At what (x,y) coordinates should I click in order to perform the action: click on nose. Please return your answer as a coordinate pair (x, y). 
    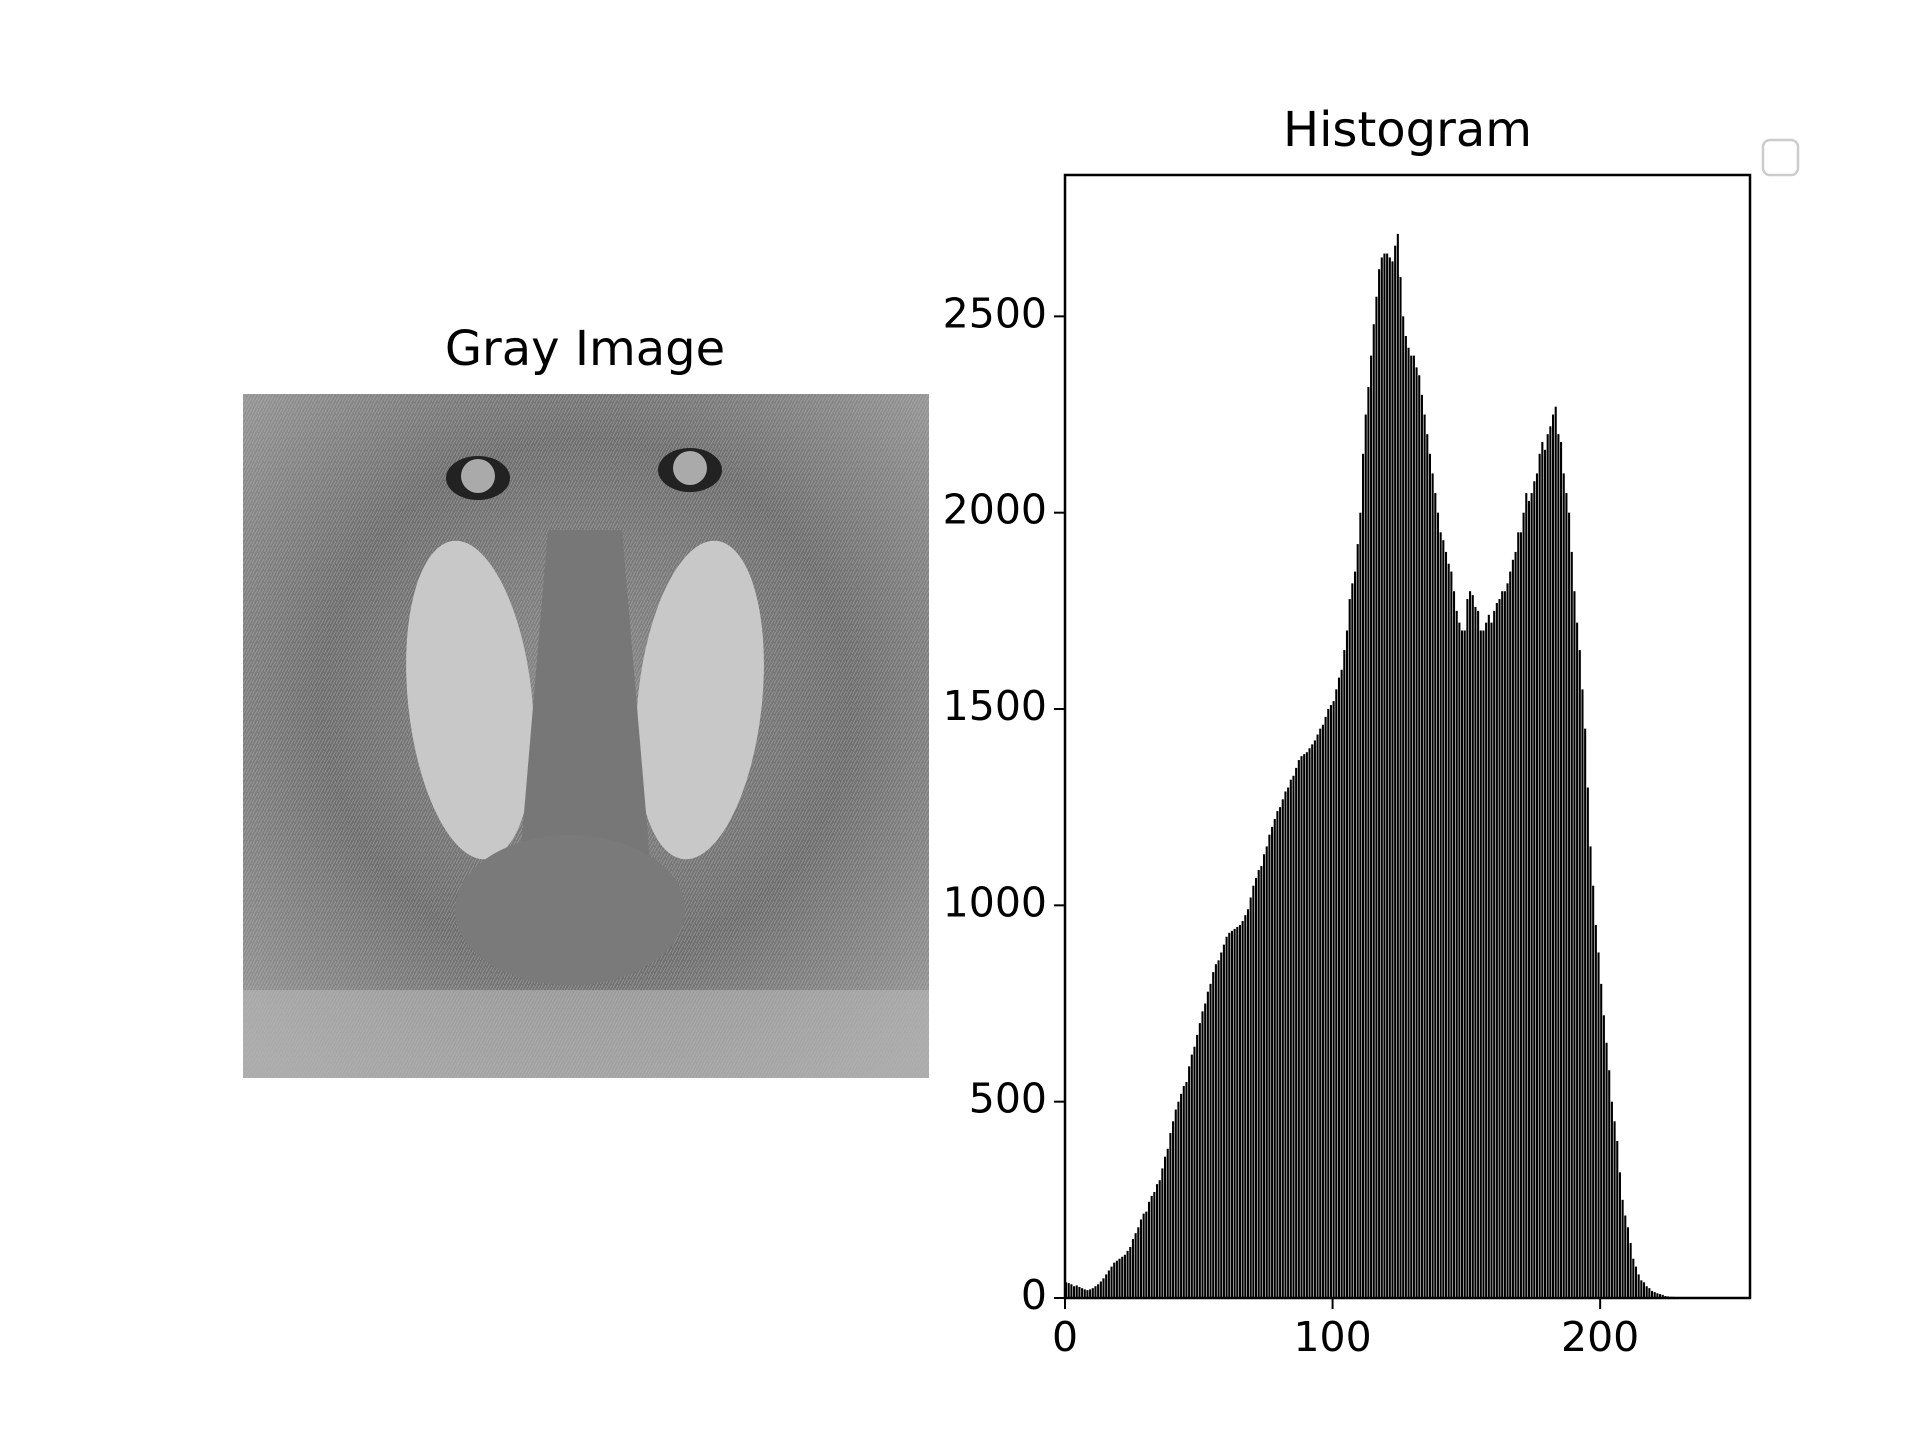
    Looking at the image, I should click on (570, 910).